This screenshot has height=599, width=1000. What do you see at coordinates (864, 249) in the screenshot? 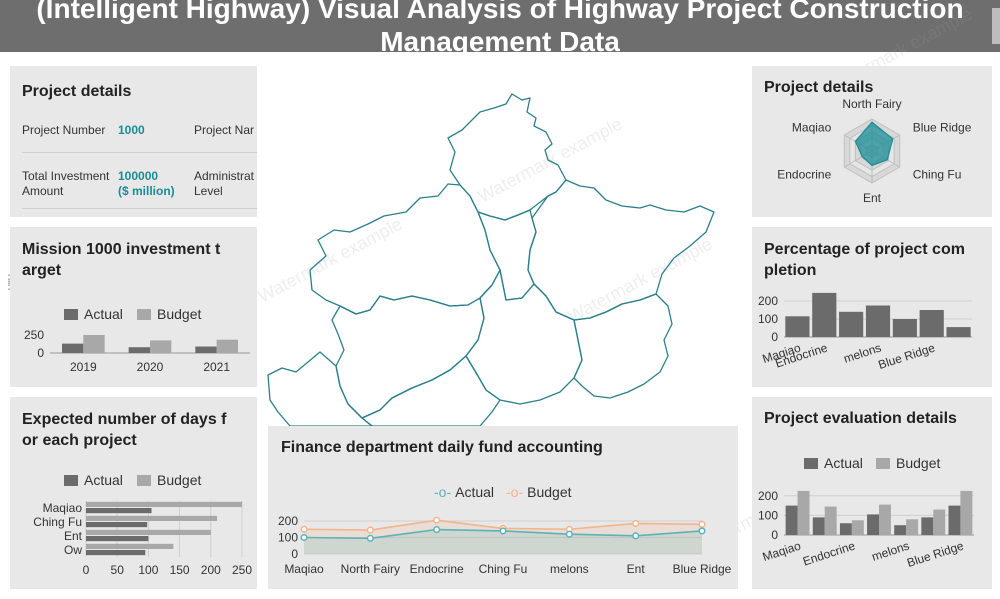
I see `panel-title-line: Percentage of project com` at bounding box center [864, 249].